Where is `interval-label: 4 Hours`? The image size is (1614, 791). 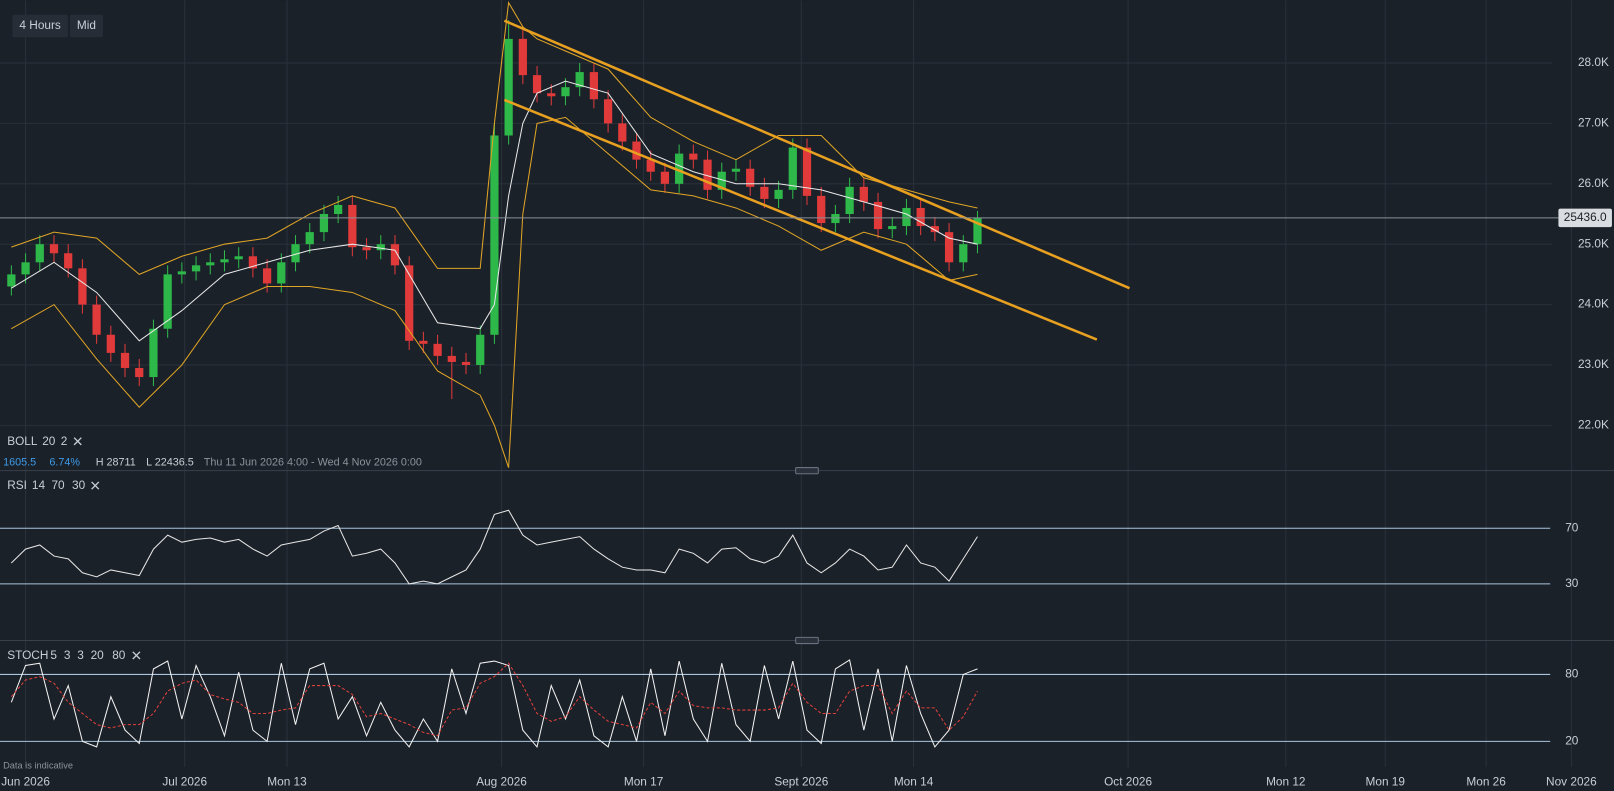
interval-label: 4 Hours is located at coordinates (40, 25).